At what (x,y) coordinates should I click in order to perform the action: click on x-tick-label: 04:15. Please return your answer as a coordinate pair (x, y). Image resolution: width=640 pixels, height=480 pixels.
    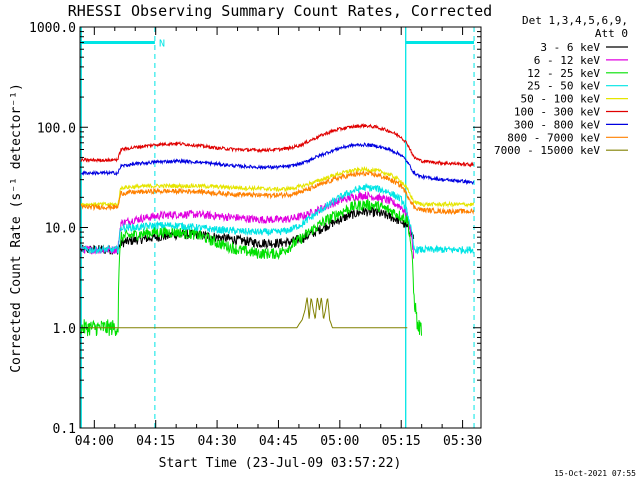
    Looking at the image, I should click on (155, 441).